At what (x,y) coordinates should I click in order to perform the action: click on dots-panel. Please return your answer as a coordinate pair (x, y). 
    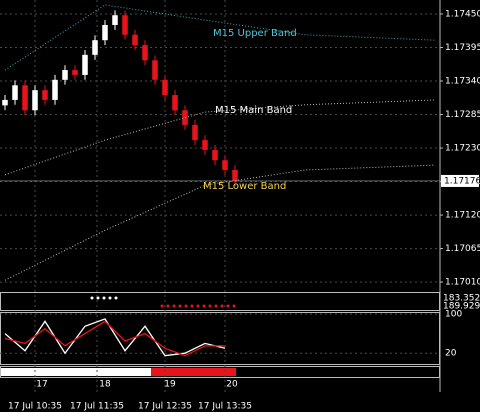
    Looking at the image, I should click on (220, 301).